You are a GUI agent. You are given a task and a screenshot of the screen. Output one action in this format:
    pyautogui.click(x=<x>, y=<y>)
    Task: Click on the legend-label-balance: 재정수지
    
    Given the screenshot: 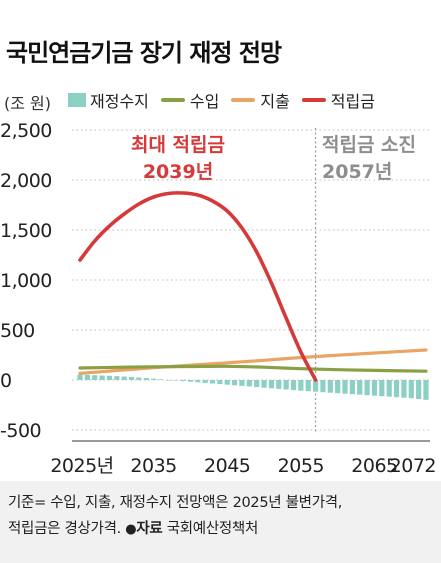 What is the action you would take?
    pyautogui.click(x=119, y=101)
    